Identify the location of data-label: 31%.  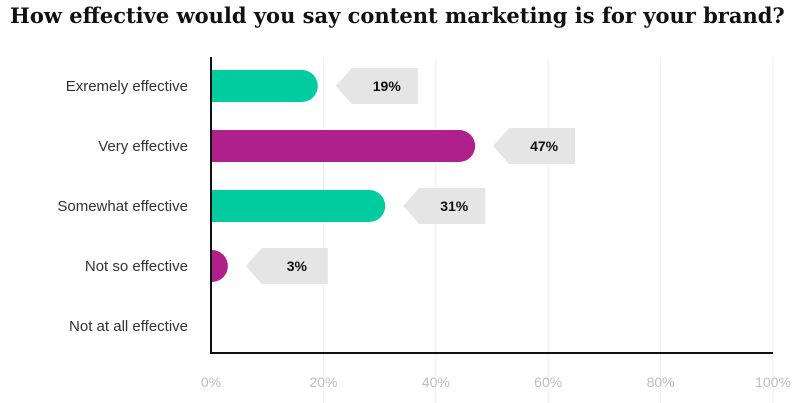
(454, 206).